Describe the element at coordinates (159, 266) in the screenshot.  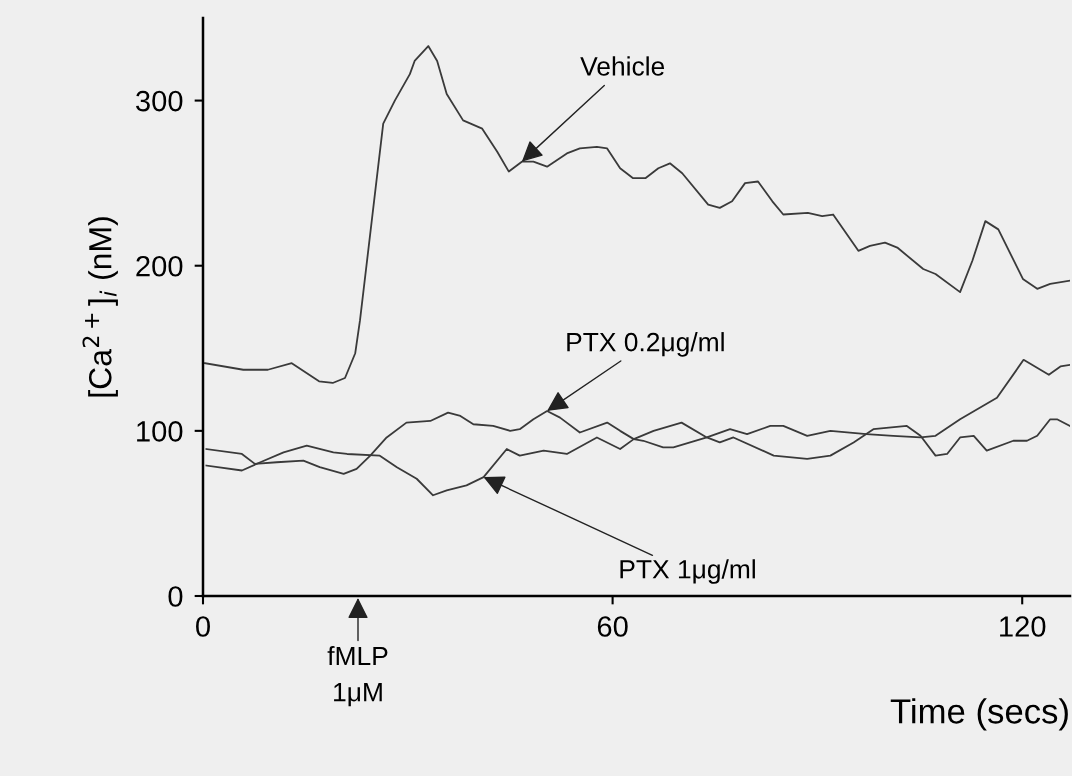
I see `y-tick-label: 200` at that location.